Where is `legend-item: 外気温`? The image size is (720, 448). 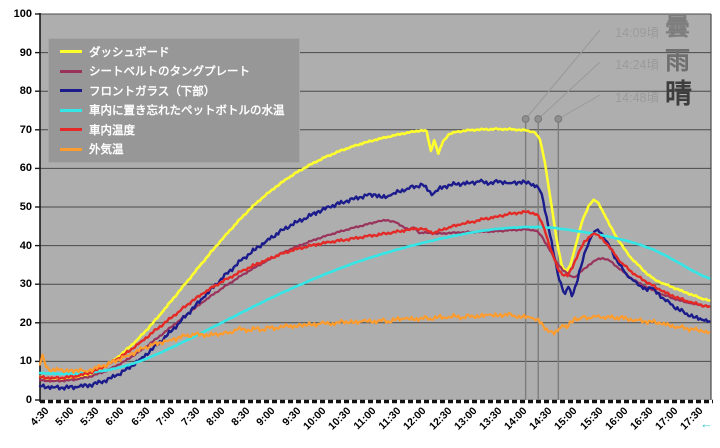
legend-item: 外気温 is located at coordinates (174, 150).